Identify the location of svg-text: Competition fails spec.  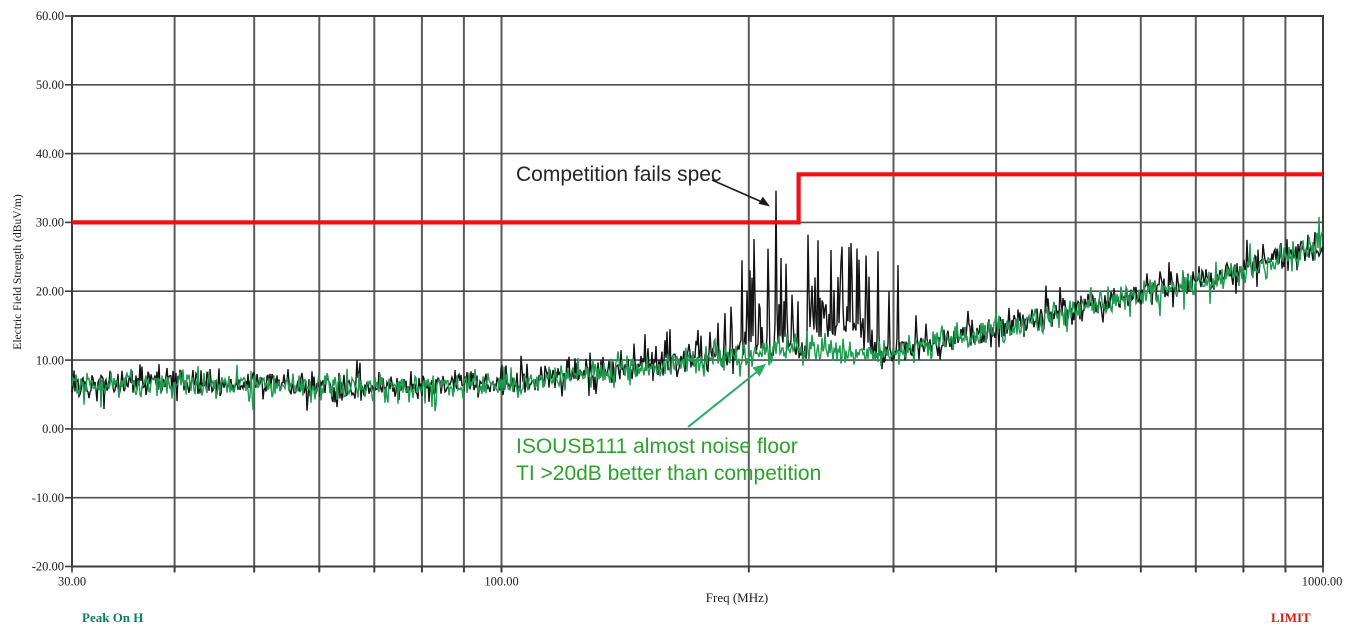
(618, 174).